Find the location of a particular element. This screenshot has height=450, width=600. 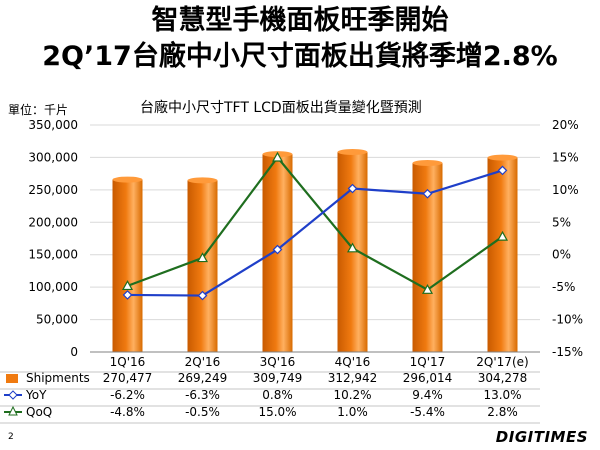

legend-label-qoq: QoQ is located at coordinates (39, 412).